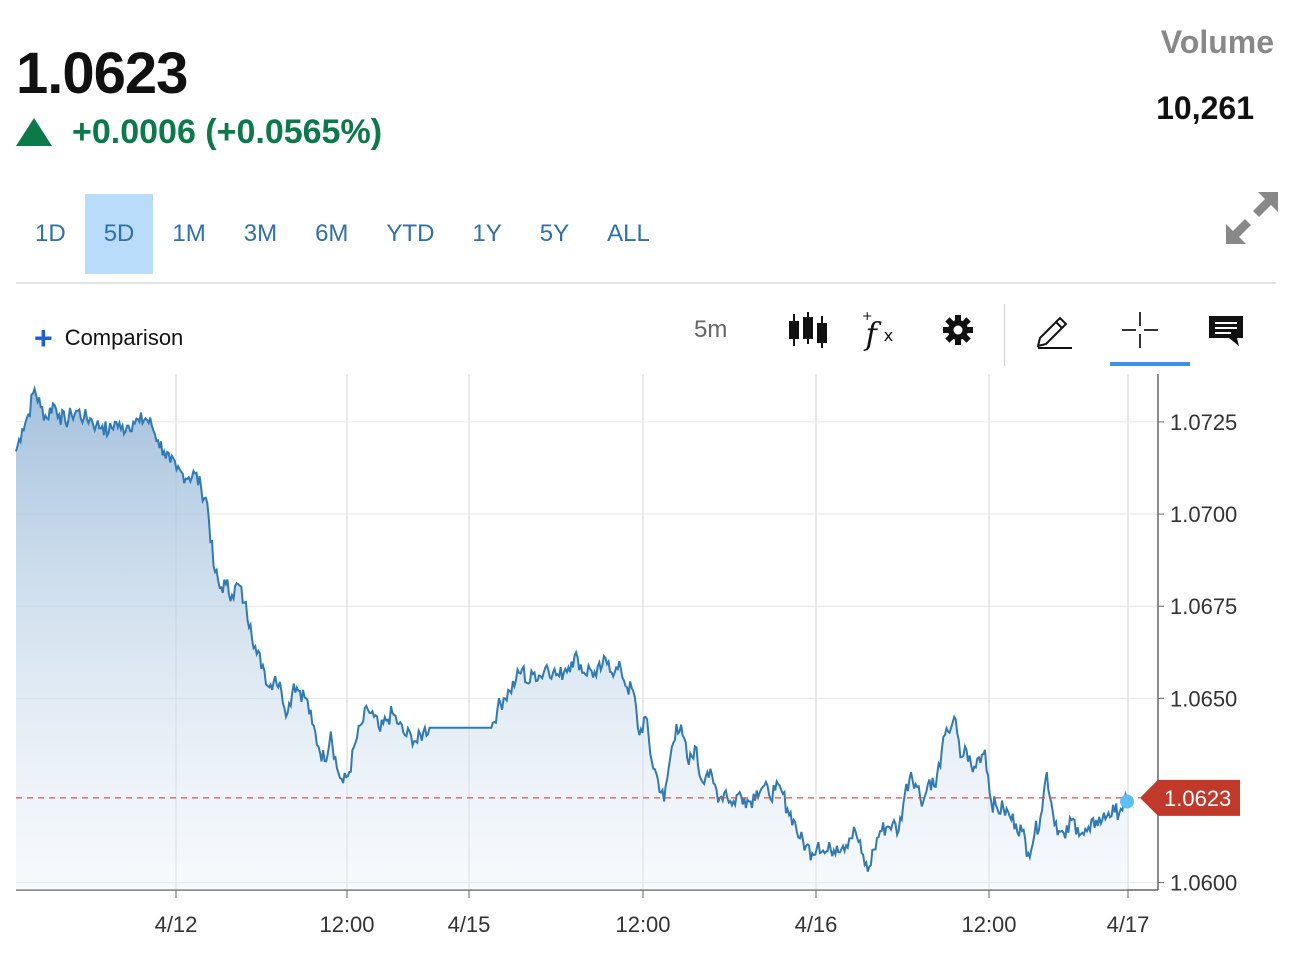  Describe the element at coordinates (410, 233) in the screenshot. I see `range-ytd: YTD` at that location.